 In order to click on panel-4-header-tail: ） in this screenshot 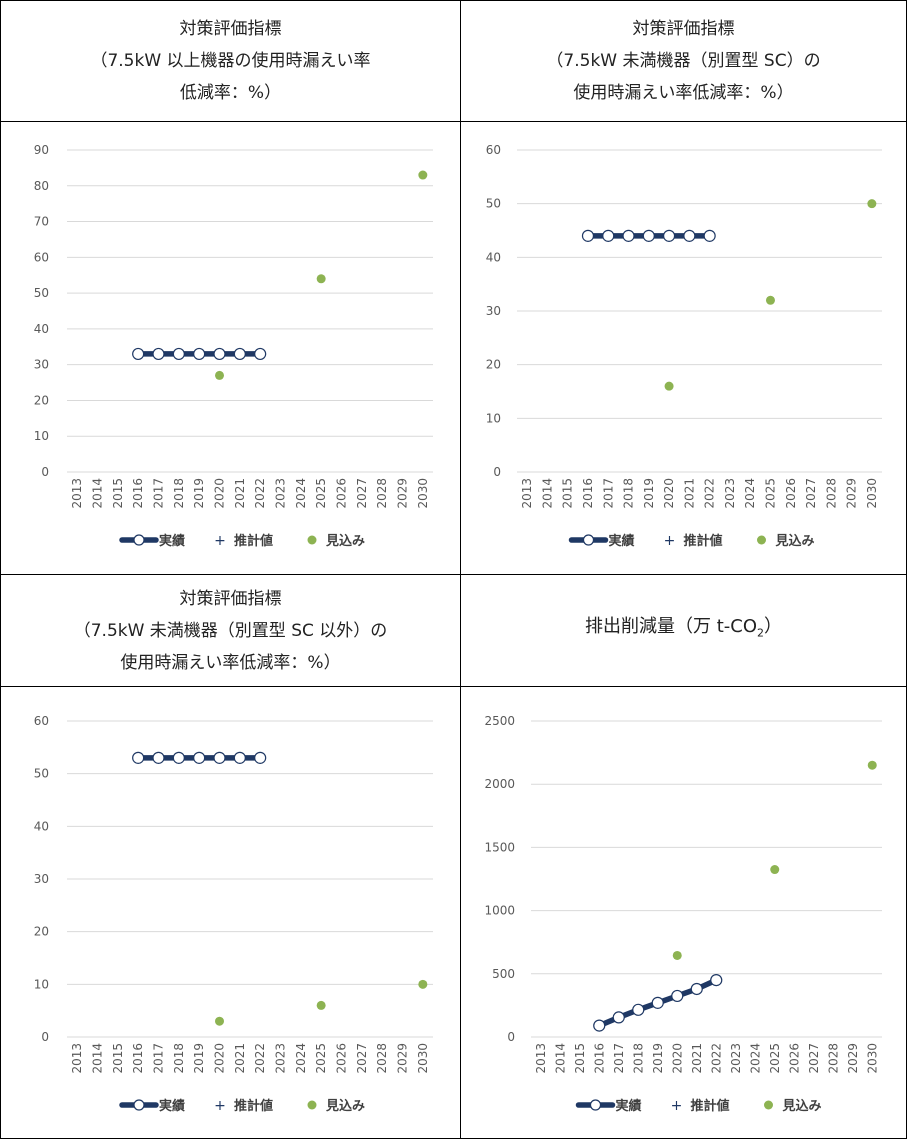, I will do `click(773, 627)`.